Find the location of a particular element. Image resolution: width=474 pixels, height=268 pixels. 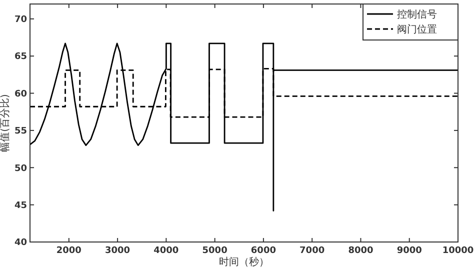

x-tick-label: 10000 is located at coordinates (458, 251).